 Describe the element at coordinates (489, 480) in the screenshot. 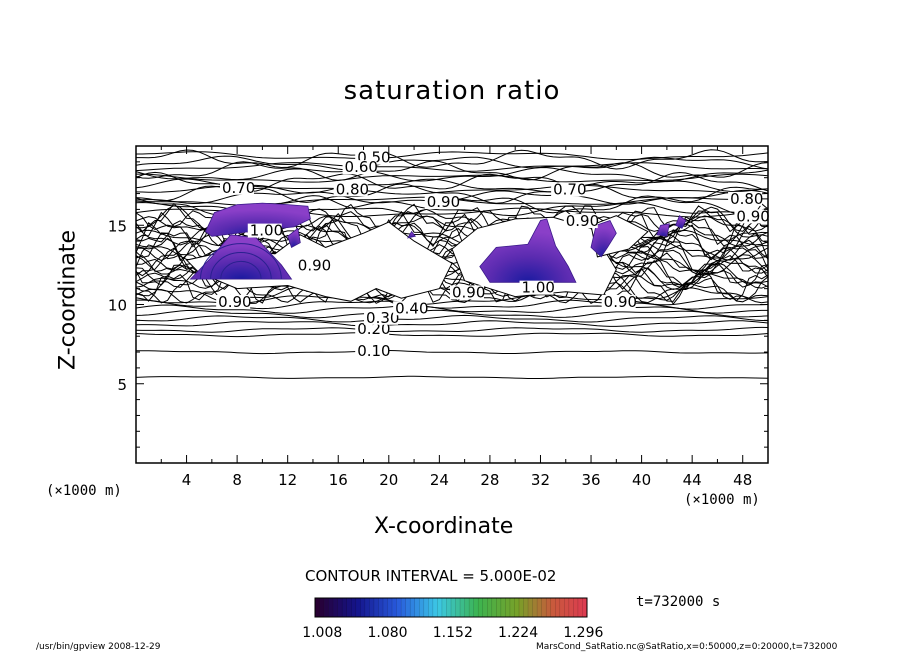

I see `x-tick-label: 28` at that location.